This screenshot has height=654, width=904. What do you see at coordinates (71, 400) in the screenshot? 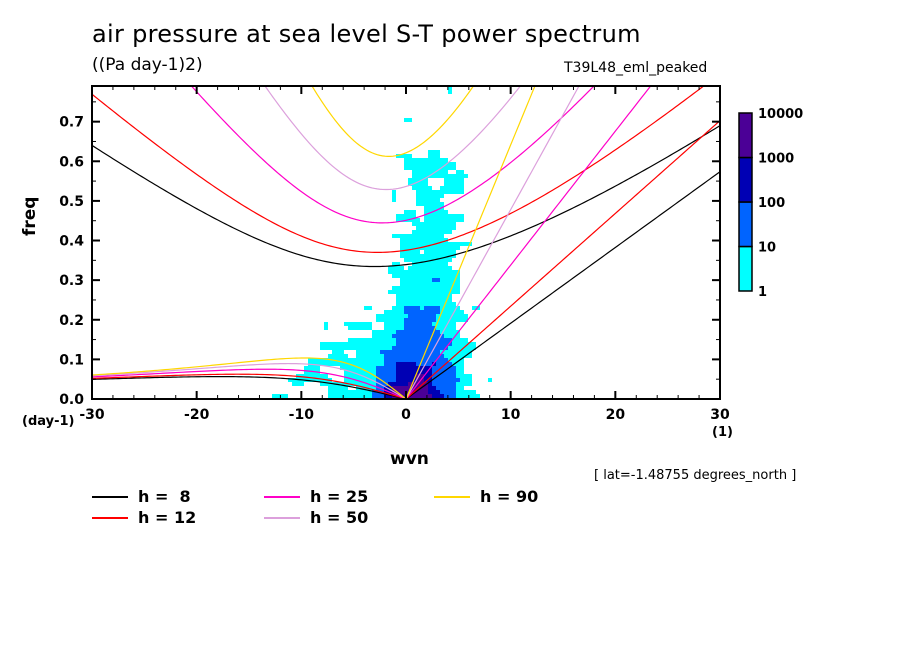
I see `y-tick-label: 0.0` at bounding box center [71, 400].